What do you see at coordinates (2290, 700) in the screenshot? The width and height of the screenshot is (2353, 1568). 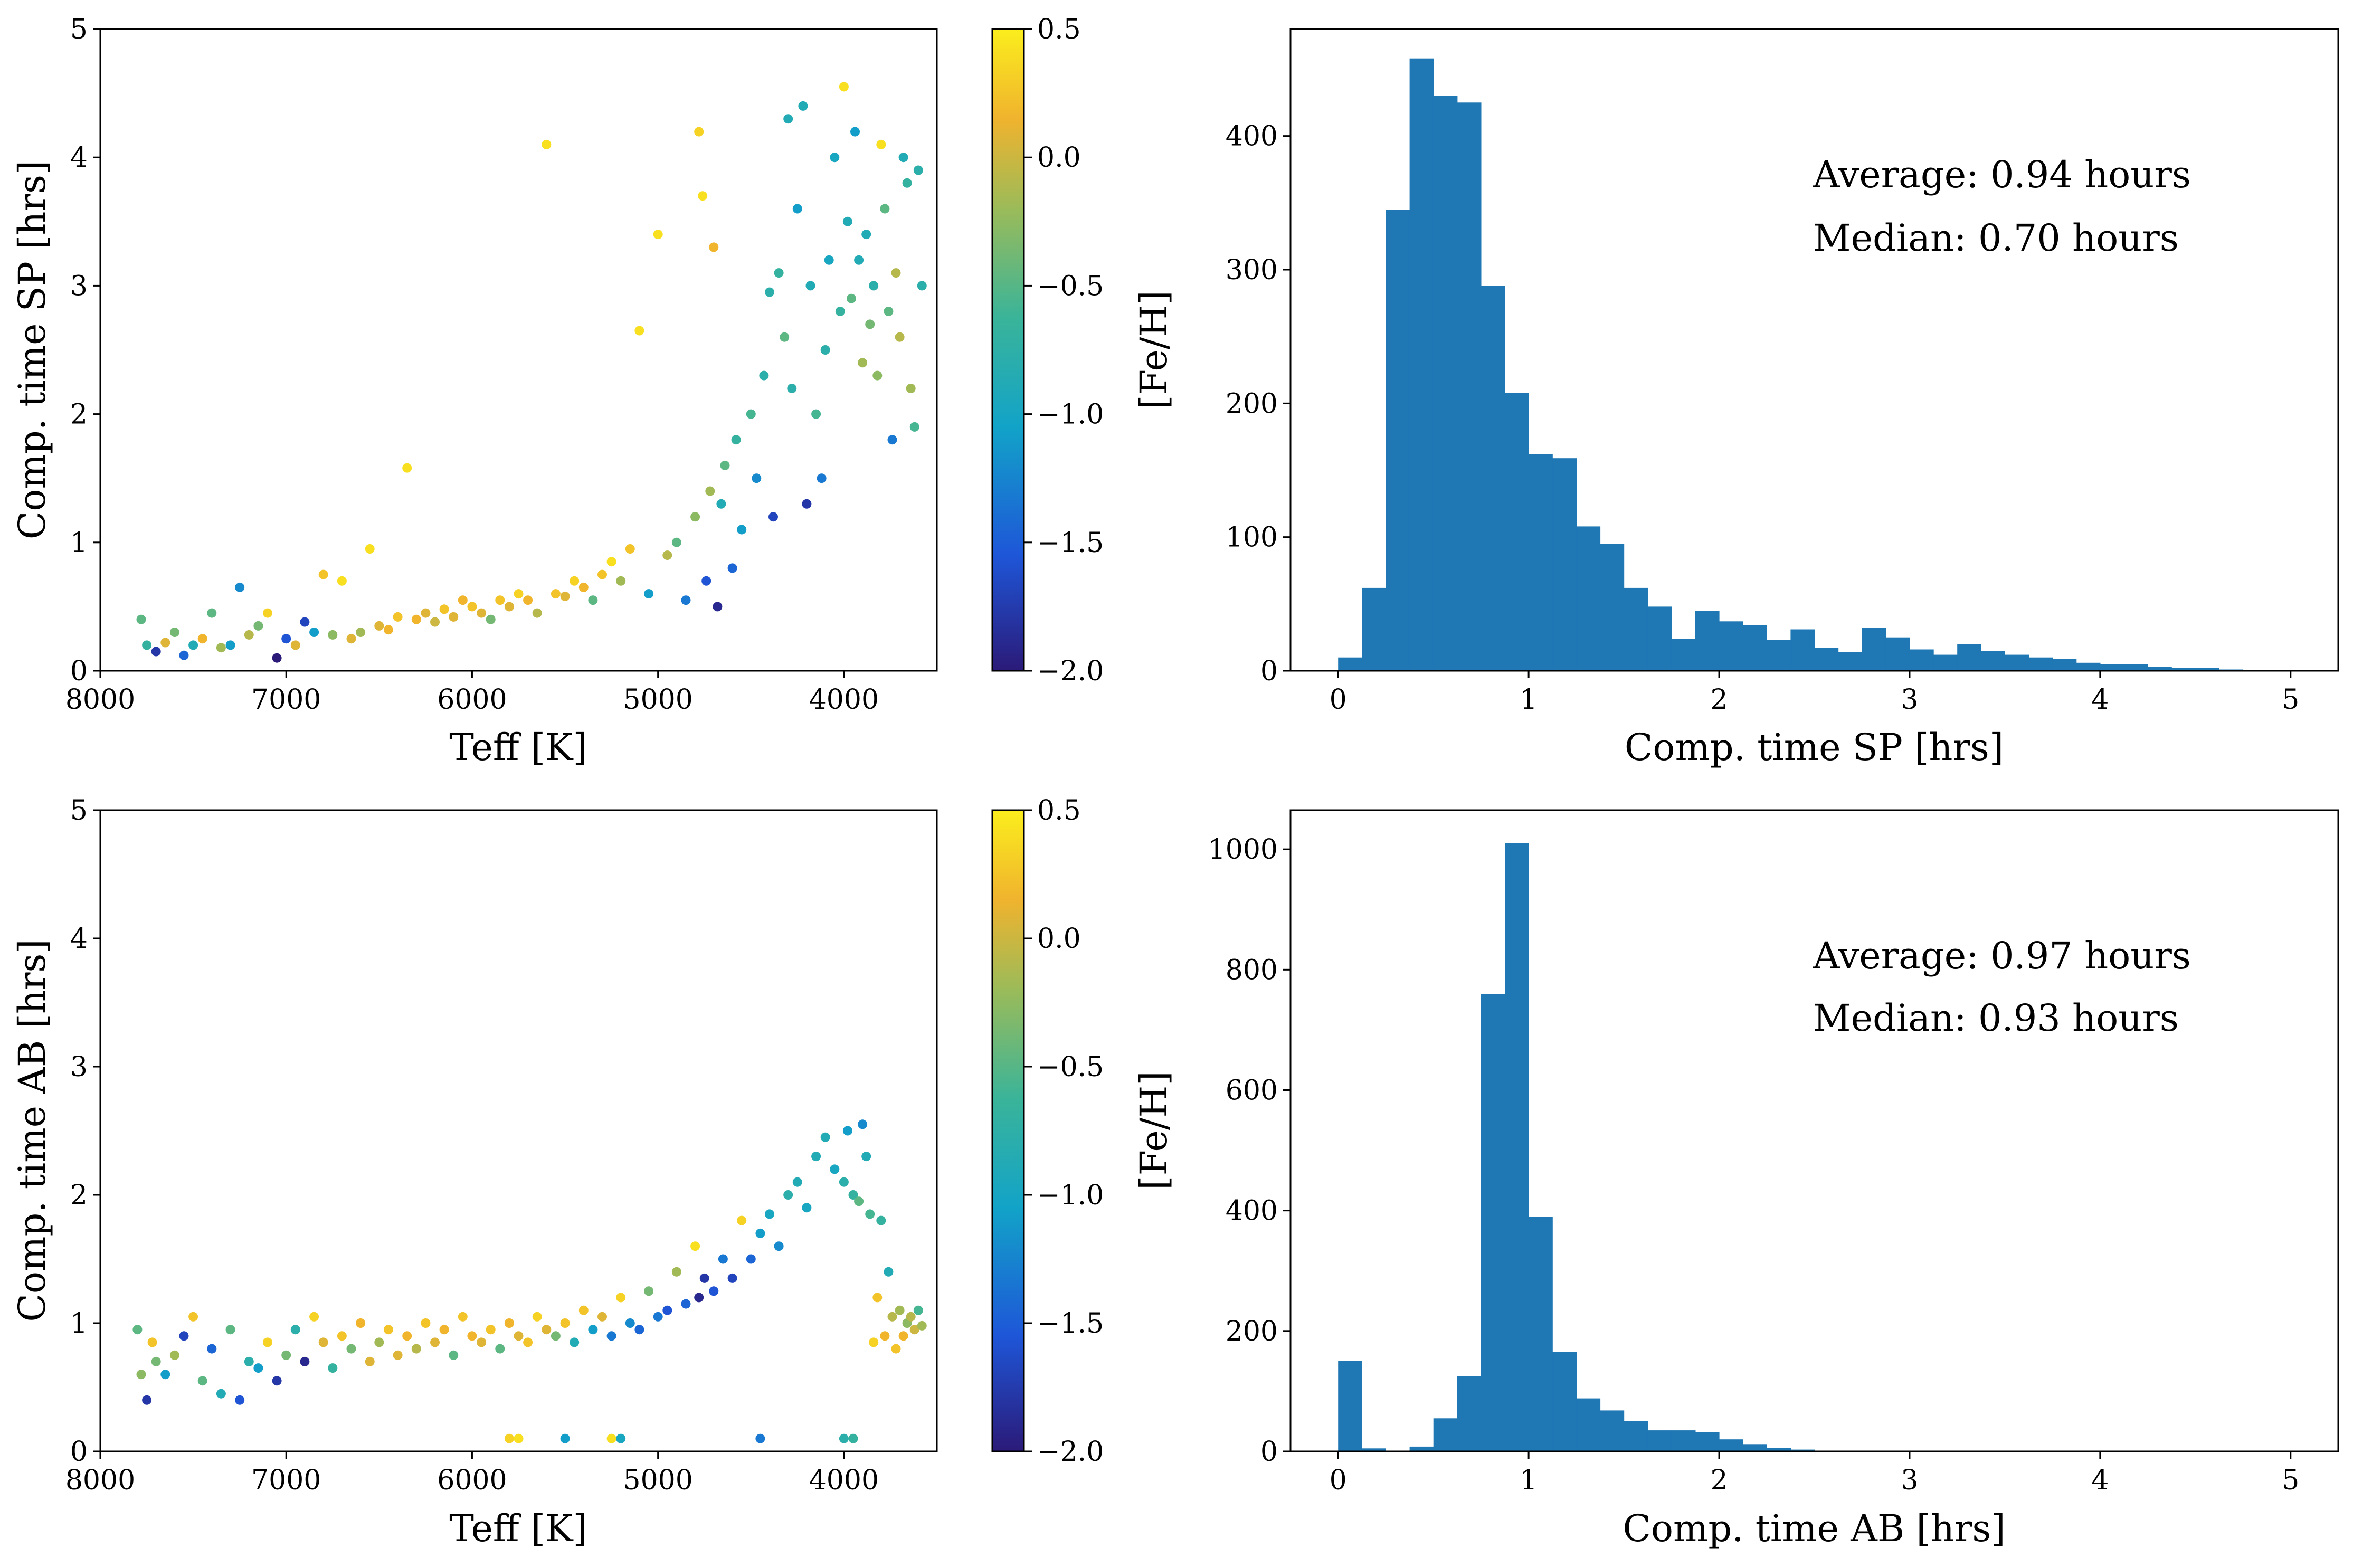 I see `x-tick-label: 5` at bounding box center [2290, 700].